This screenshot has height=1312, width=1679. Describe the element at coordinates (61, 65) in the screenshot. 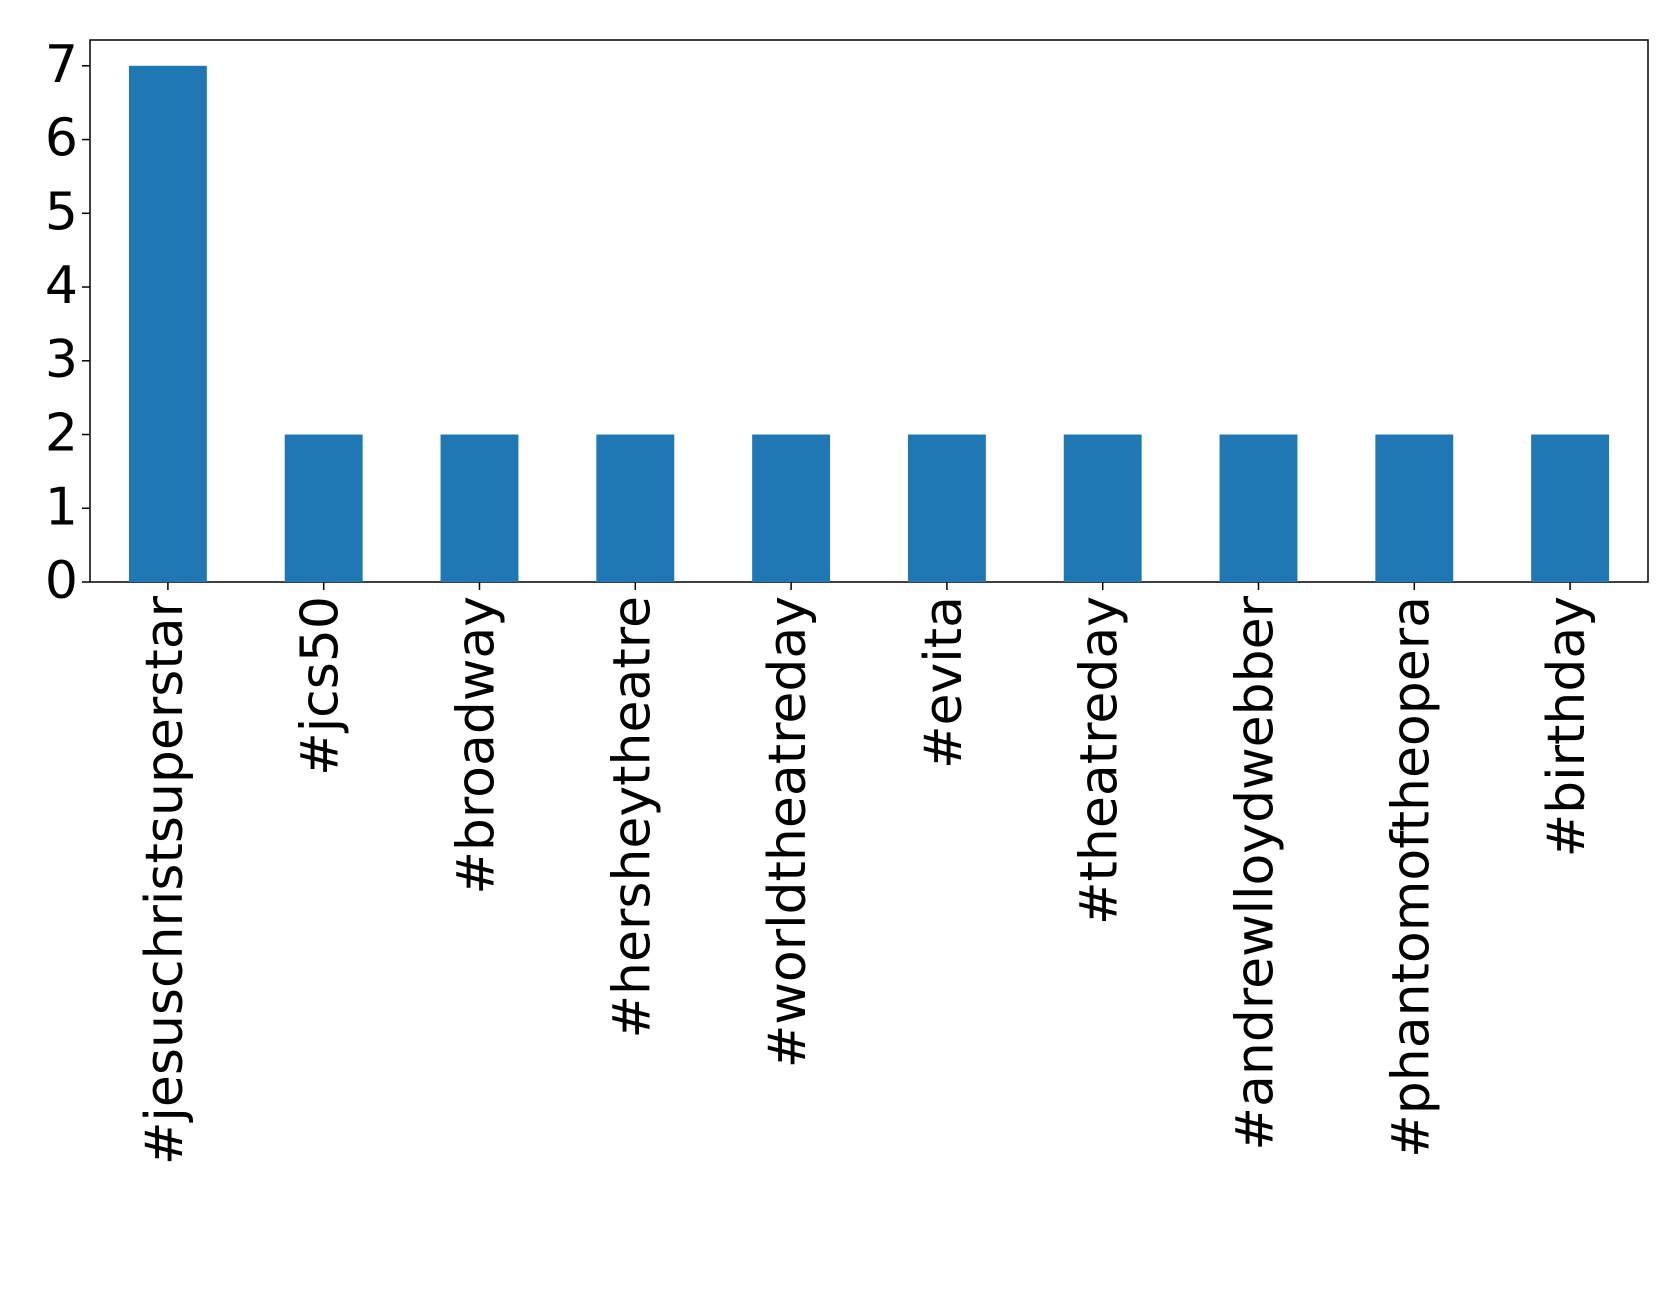

I see `y-tick-label: 7` at that location.